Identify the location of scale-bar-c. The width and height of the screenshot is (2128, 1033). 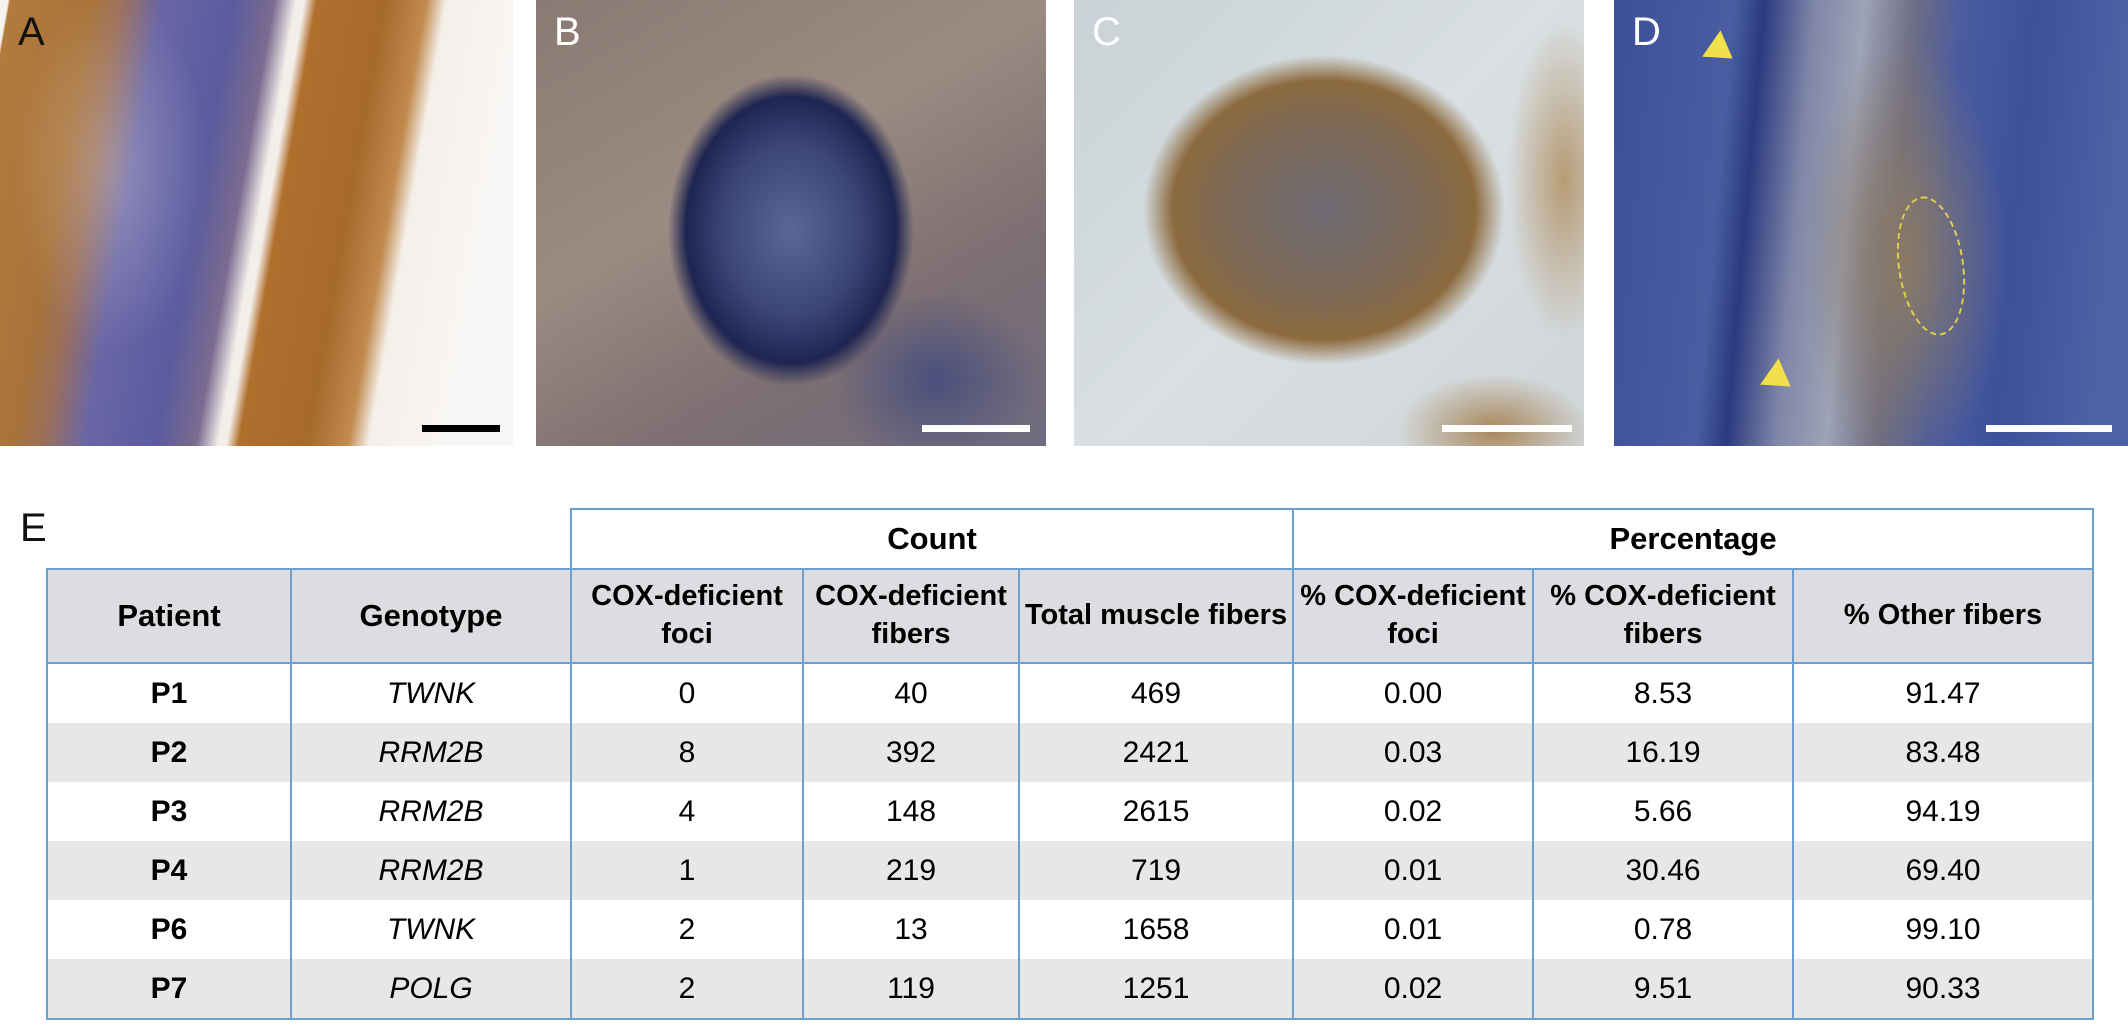
(1507, 428).